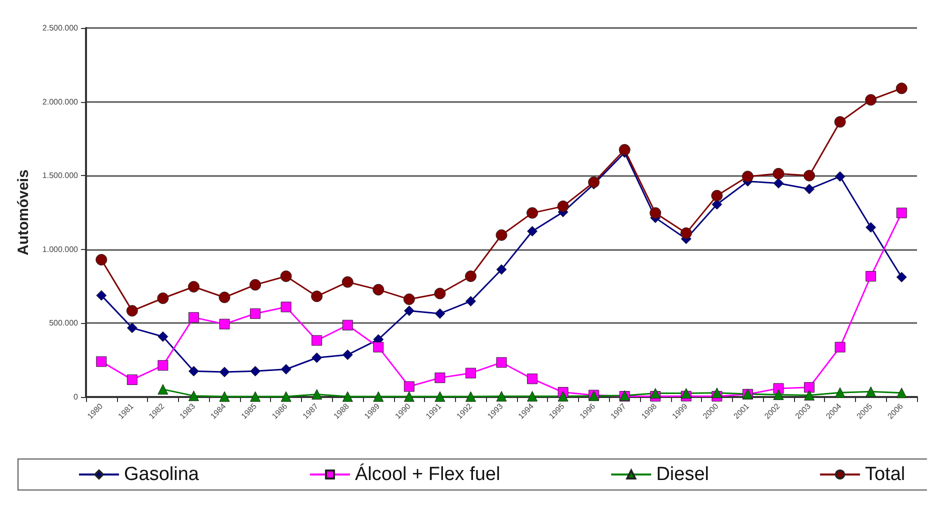 This screenshot has height=506, width=935. What do you see at coordinates (427, 474) in the screenshot?
I see `legend-label: Álcool + Flex fuel` at bounding box center [427, 474].